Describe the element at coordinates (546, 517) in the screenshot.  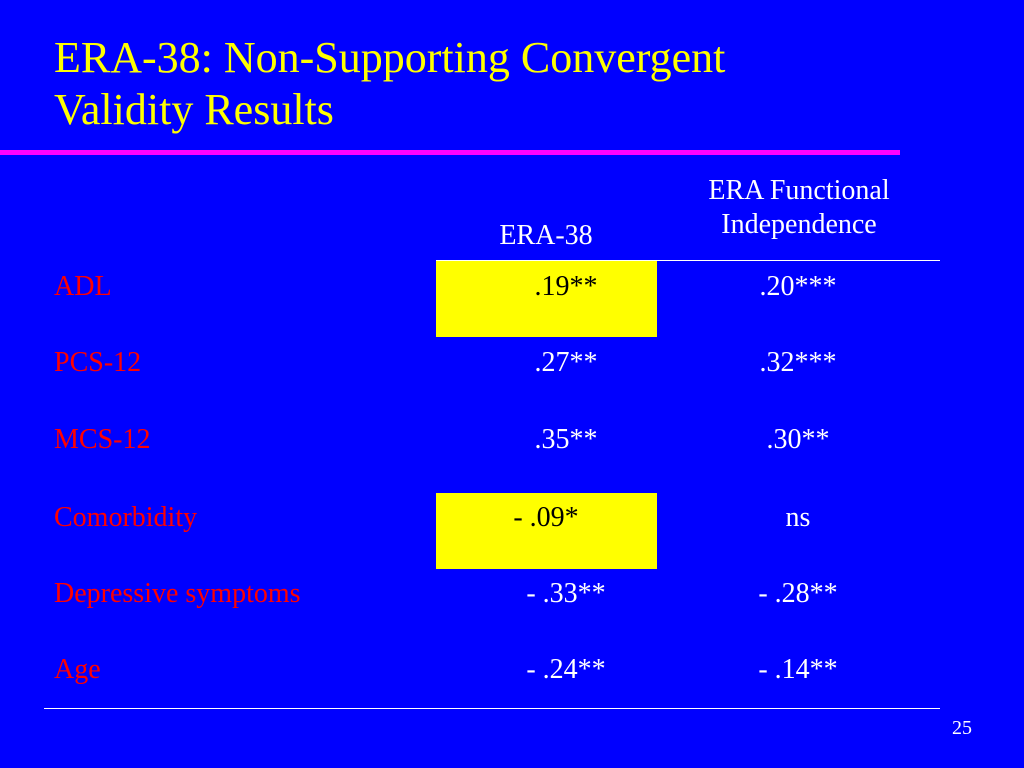
I see `cell-comorbidity-era38: - .09*` at that location.